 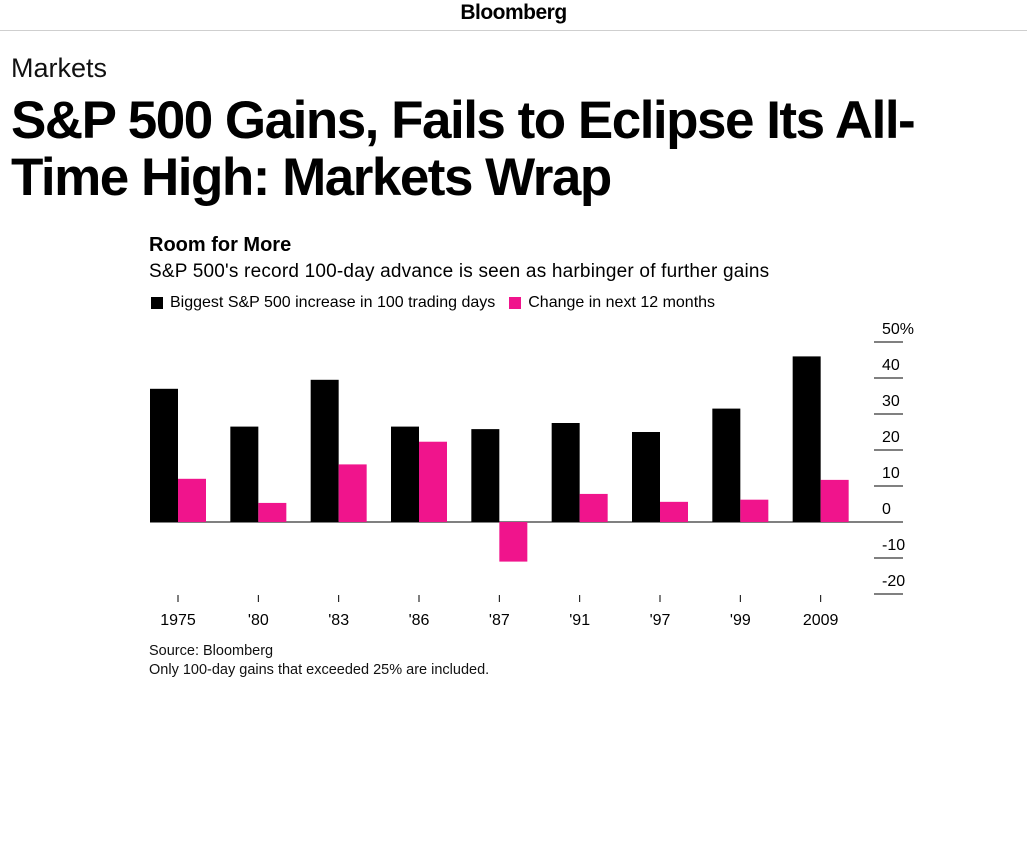 What do you see at coordinates (898, 329) in the screenshot?
I see `y-tick-label: 50%` at bounding box center [898, 329].